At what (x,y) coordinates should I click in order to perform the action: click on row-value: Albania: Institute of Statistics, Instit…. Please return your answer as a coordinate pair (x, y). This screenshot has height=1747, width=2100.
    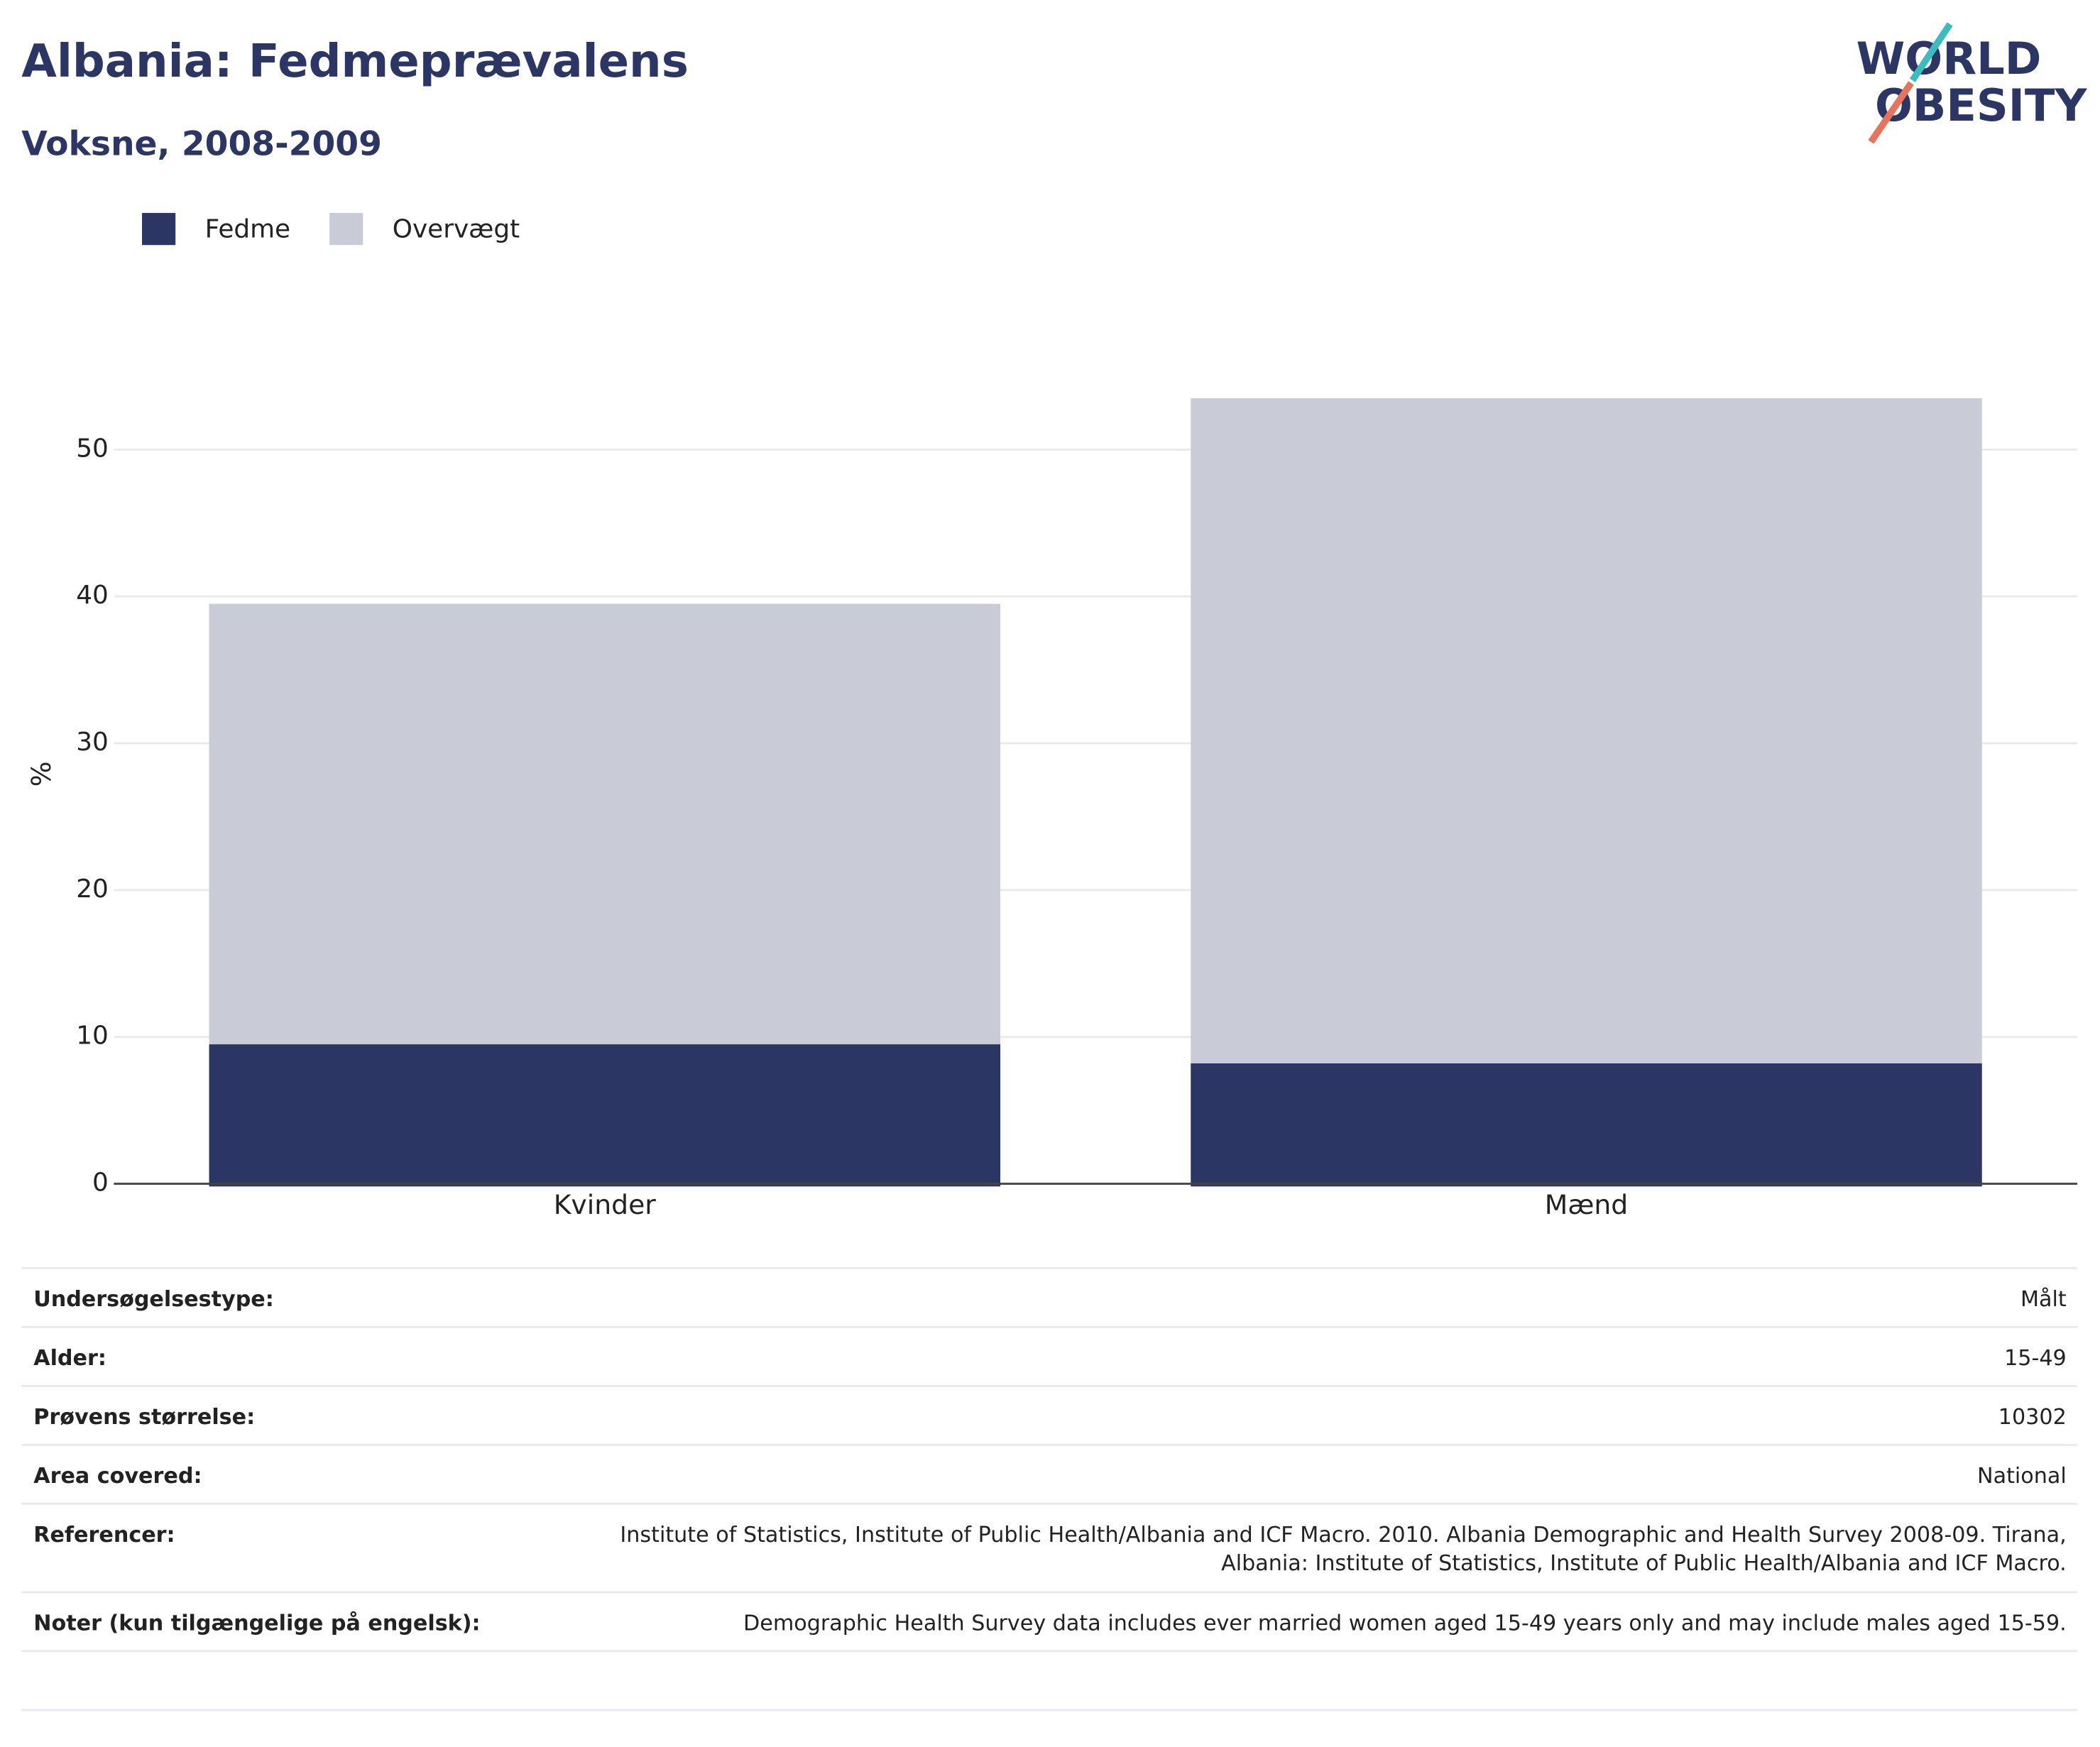
    Looking at the image, I should click on (1644, 1563).